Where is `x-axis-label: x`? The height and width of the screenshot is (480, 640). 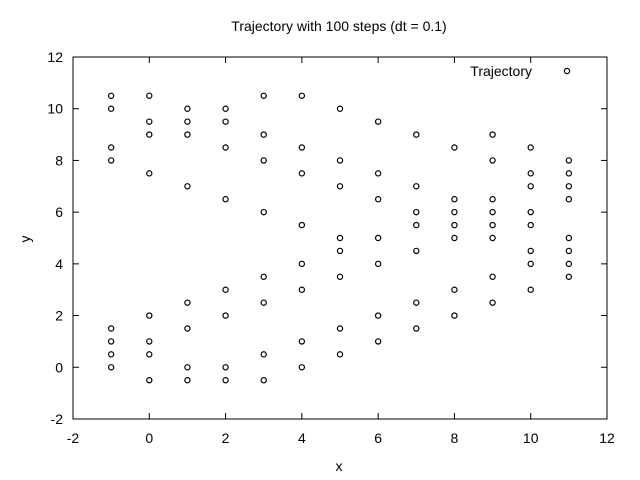 x-axis-label: x is located at coordinates (339, 466).